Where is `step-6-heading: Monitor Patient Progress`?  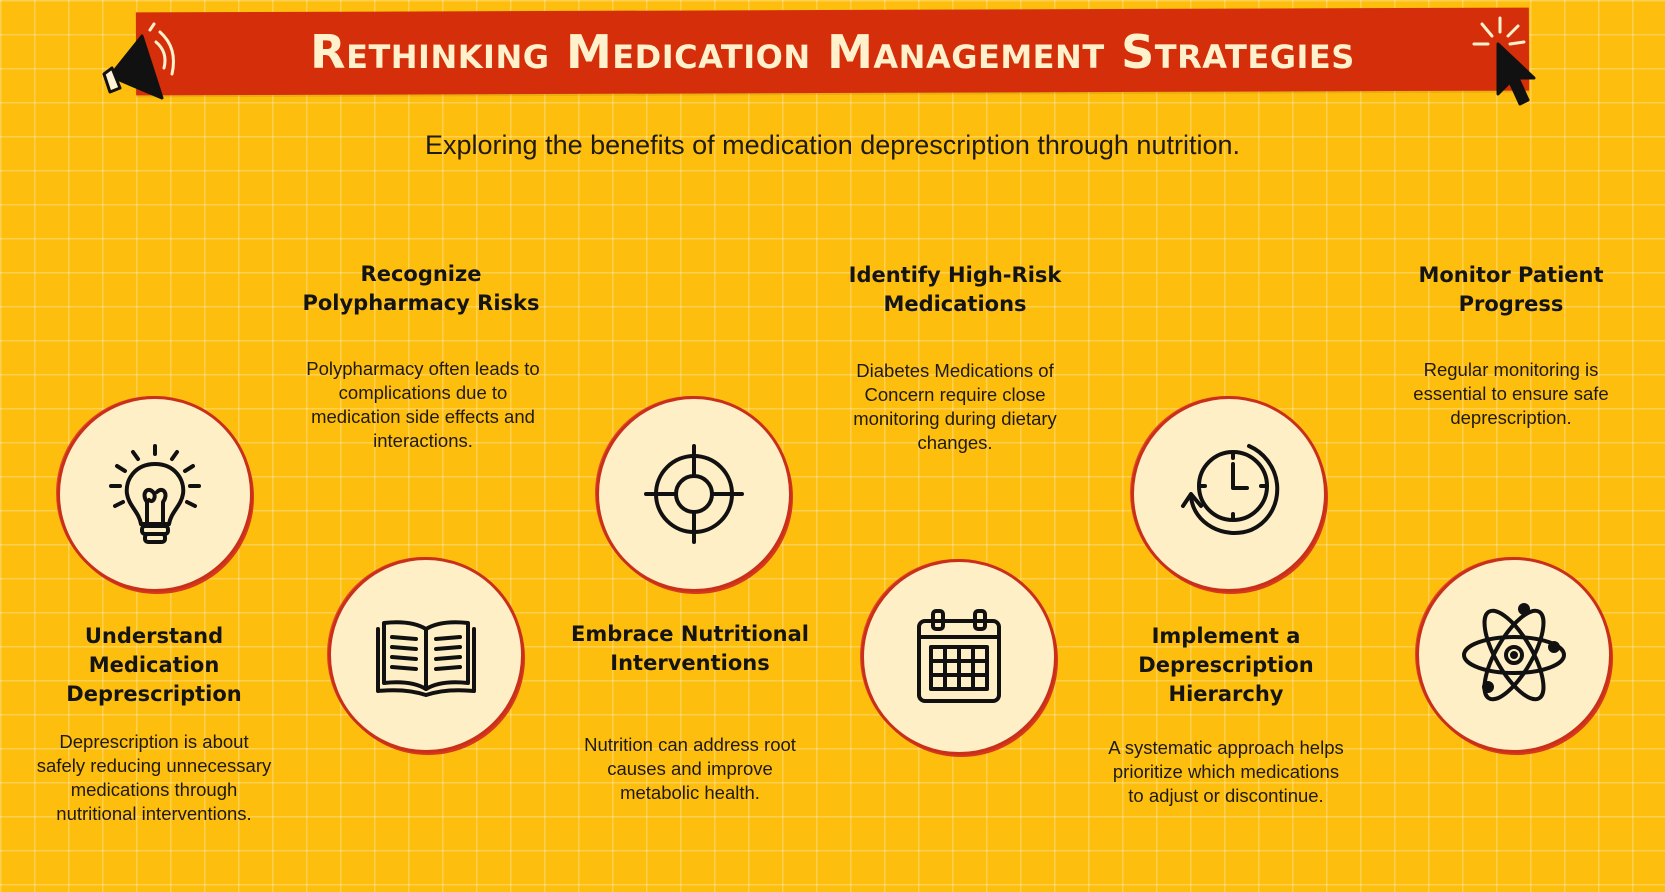 step-6-heading: Monitor Patient Progress is located at coordinates (1511, 289).